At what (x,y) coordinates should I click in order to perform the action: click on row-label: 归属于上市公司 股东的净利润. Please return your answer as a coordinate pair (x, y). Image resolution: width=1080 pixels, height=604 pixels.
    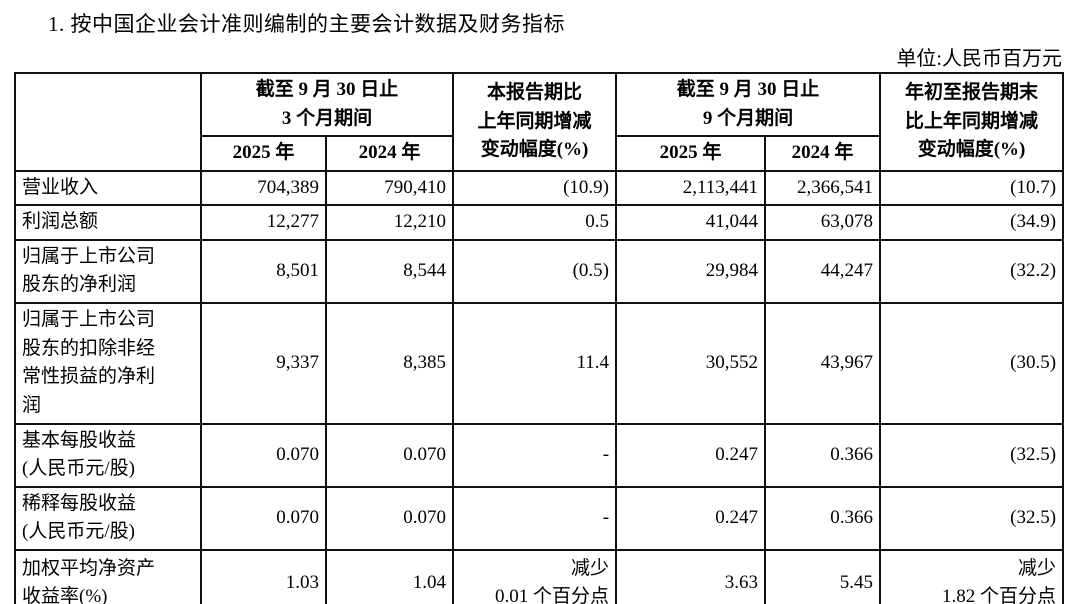
    Looking at the image, I should click on (108, 271).